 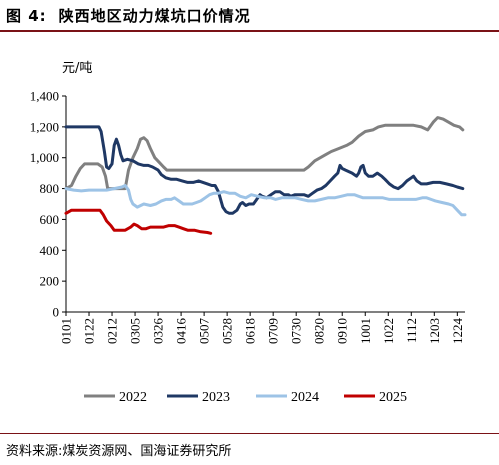 What do you see at coordinates (119, 451) in the screenshot?
I see `source-note: 资料来源:煤炭资源网、国海证券研究所` at bounding box center [119, 451].